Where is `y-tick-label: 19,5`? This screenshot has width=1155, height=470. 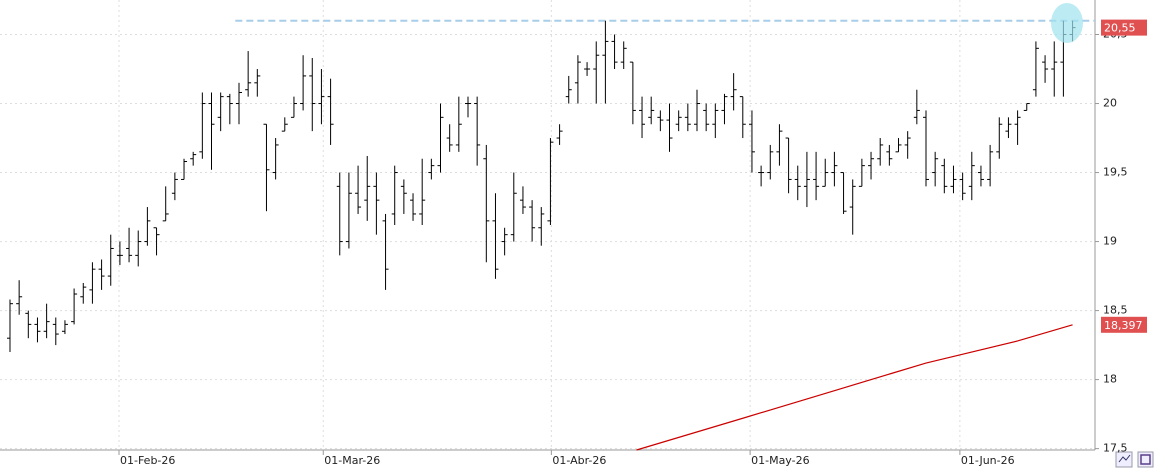 y-tick-label: 19,5 is located at coordinates (1115, 172).